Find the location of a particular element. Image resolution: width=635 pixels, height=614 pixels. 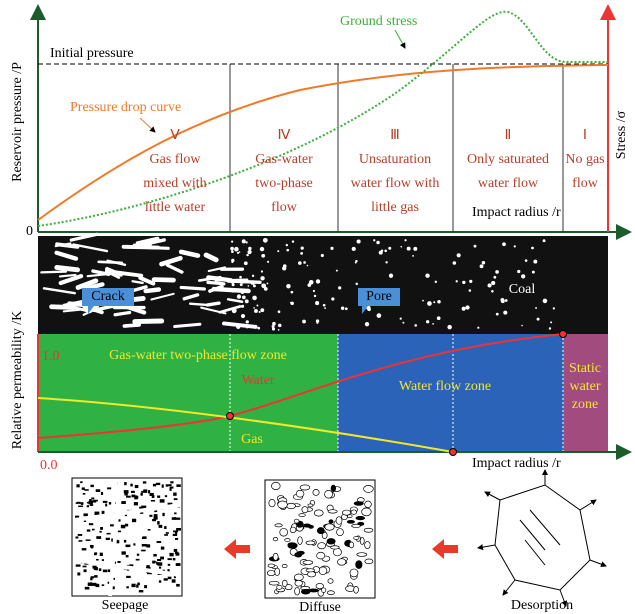

desorption-icon is located at coordinates (542, 537).